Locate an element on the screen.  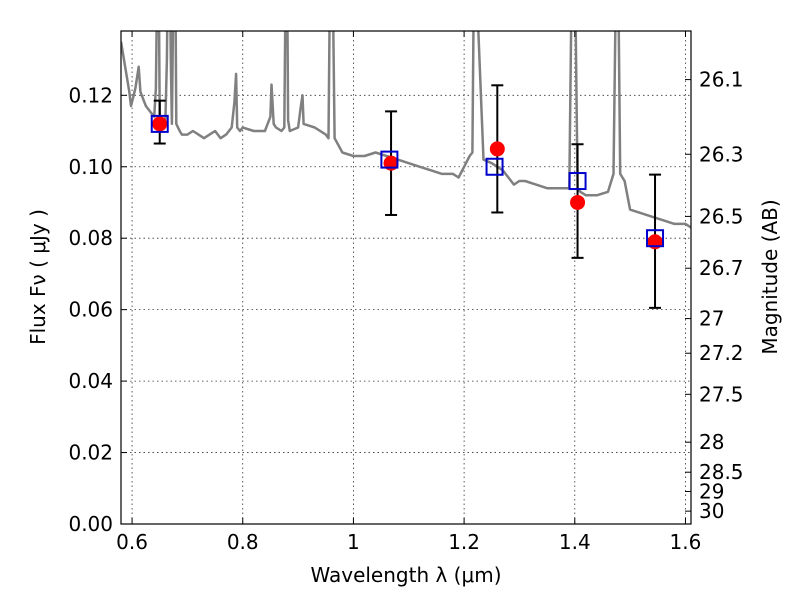
y-axis-label: Flux Fν ( μJy ) is located at coordinates (38, 277).